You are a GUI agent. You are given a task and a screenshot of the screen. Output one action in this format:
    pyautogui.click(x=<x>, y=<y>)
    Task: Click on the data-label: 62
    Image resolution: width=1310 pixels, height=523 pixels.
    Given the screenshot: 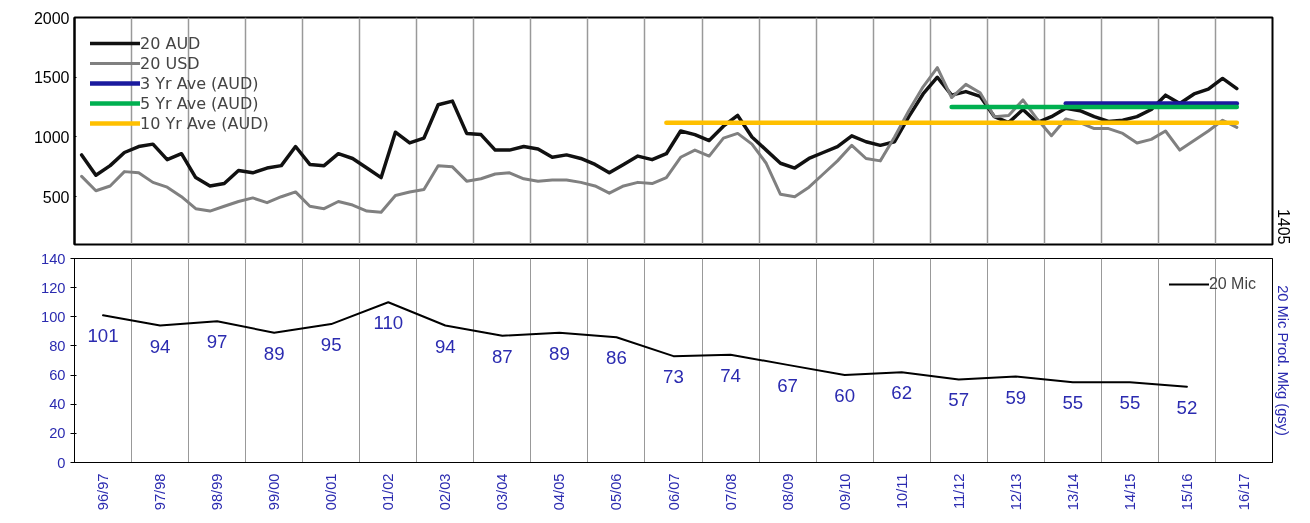 What is the action you would take?
    pyautogui.click(x=902, y=393)
    